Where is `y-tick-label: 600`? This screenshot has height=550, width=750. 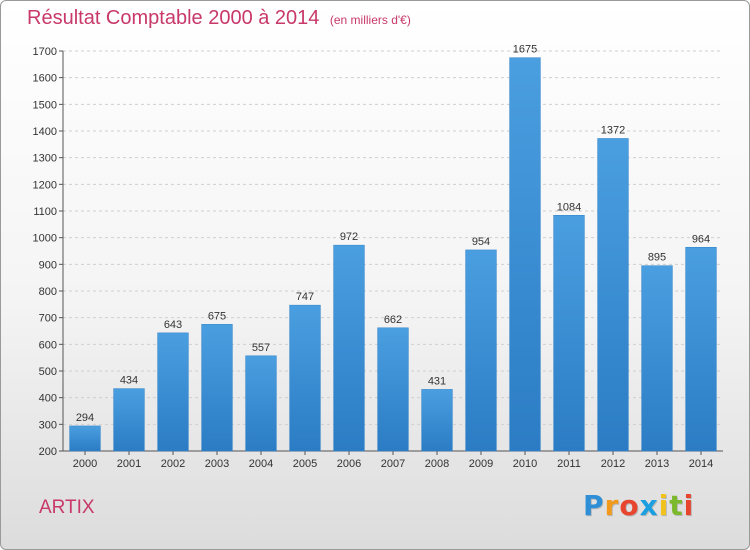
y-tick-label: 600 is located at coordinates (48, 345).